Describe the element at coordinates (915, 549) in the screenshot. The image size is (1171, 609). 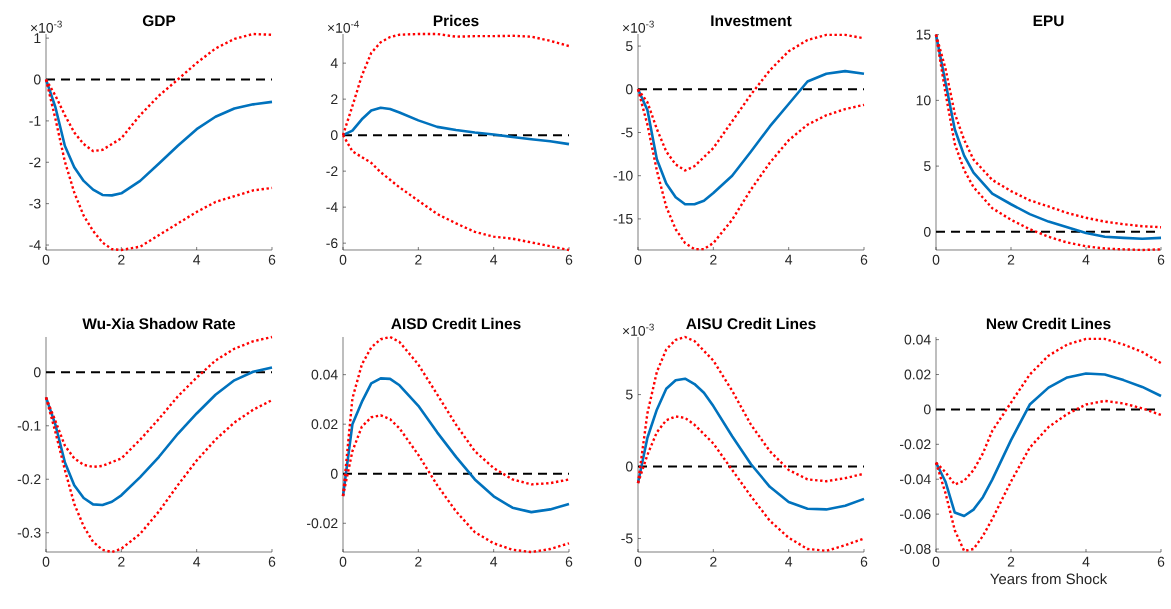
I see `y-tick-label: -0.08` at that location.